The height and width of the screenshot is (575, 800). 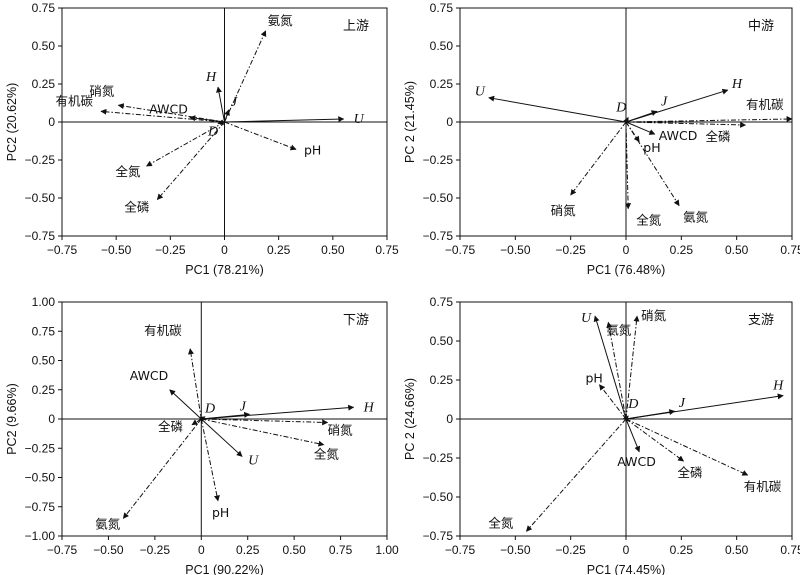 What do you see at coordinates (438, 198) in the screenshot?
I see `y-tick-label: −0.50` at bounding box center [438, 198].